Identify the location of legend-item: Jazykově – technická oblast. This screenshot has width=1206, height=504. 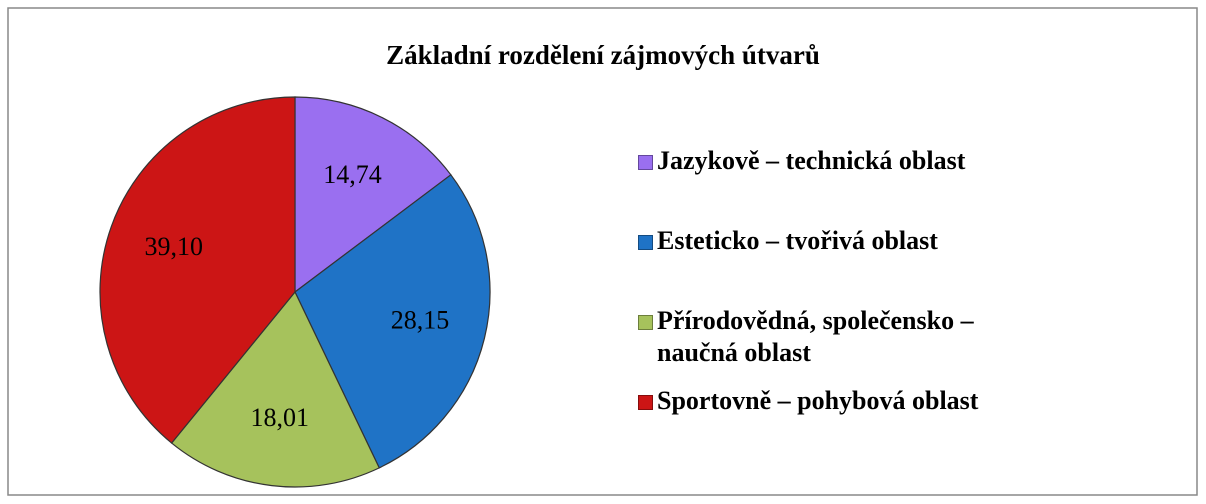
(838, 161).